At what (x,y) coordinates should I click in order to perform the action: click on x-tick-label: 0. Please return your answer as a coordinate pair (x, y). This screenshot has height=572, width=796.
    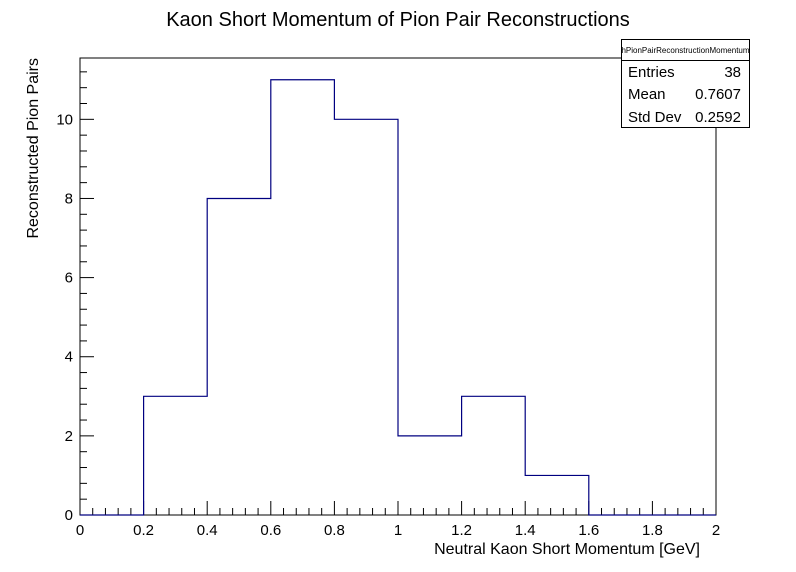
    Looking at the image, I should click on (80, 530).